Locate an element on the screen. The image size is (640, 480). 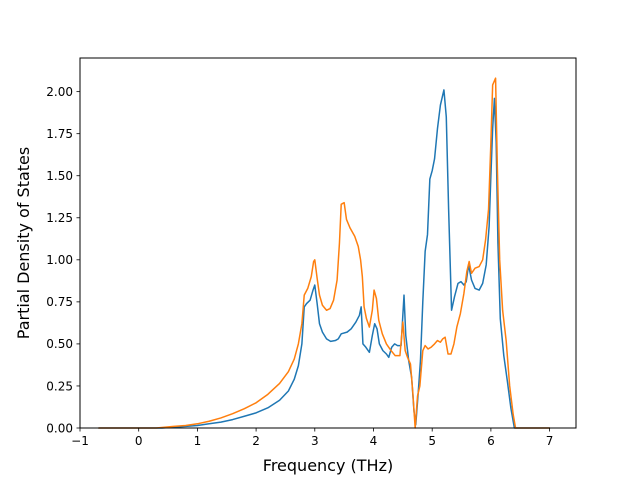
y-tick-label: 1.50 is located at coordinates (59, 176).